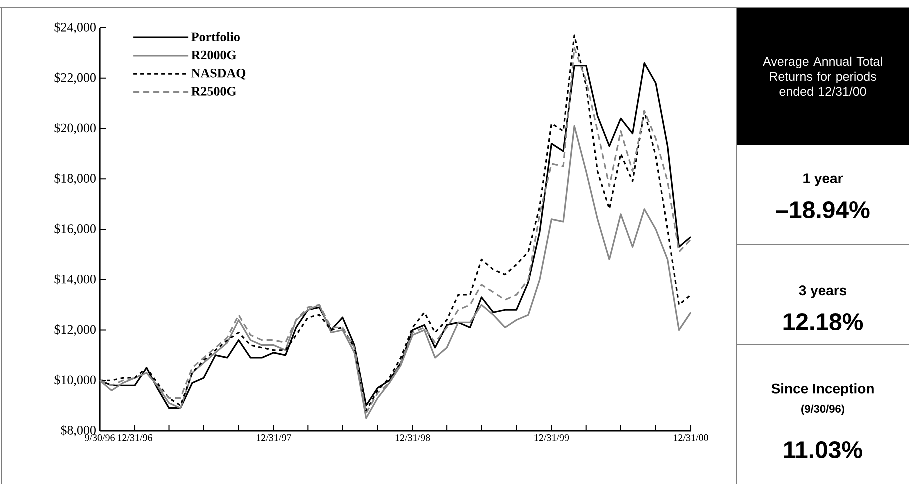 Image resolution: width=909 pixels, height=484 pixels. What do you see at coordinates (823, 450) in the screenshot?
I see `text: 11.03%` at bounding box center [823, 450].